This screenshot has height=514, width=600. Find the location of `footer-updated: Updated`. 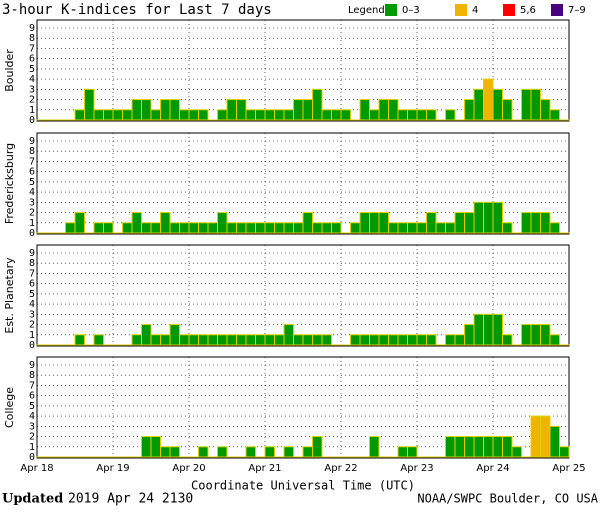

footer-updated: Updated is located at coordinates (32, 499).